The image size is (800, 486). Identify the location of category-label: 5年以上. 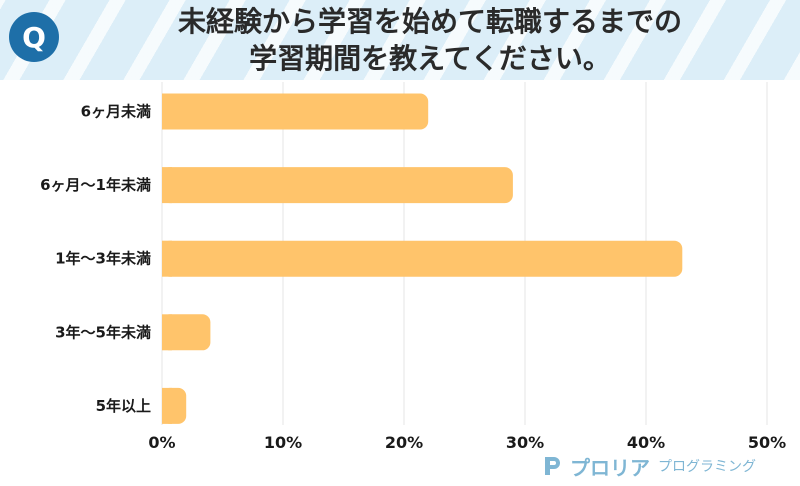
(123, 406).